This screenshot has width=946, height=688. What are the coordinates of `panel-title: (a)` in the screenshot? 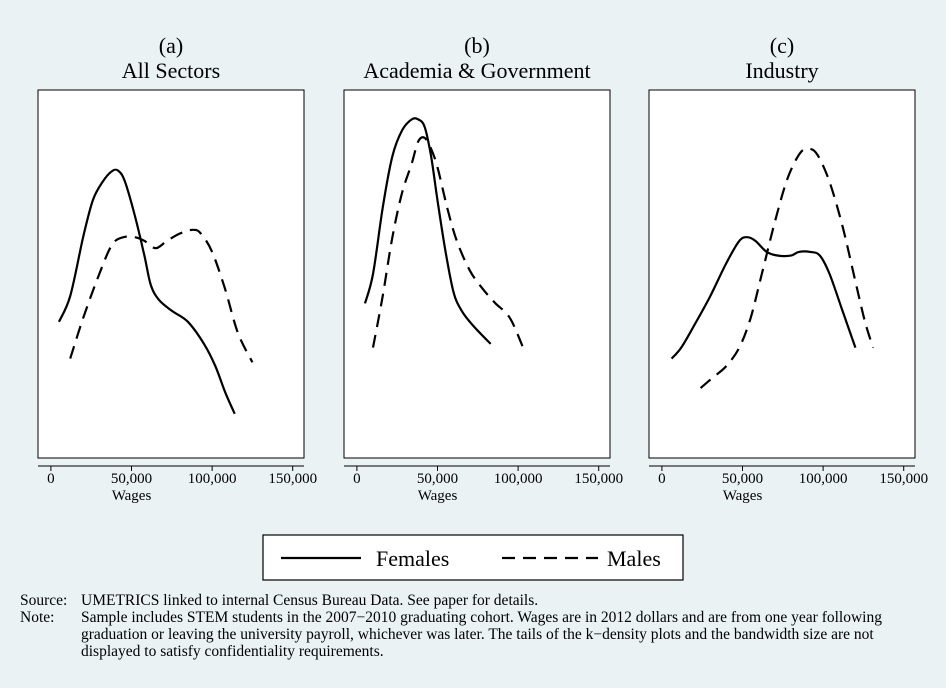 It's located at (171, 45).